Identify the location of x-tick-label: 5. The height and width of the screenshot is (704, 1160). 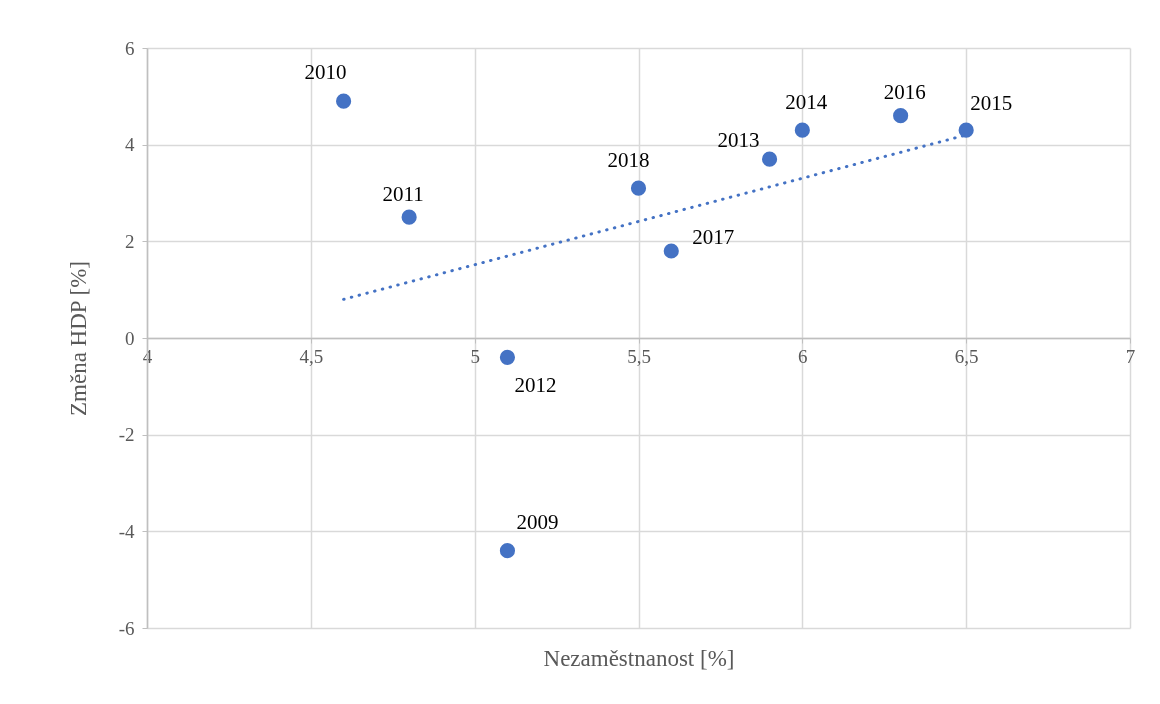
(475, 356).